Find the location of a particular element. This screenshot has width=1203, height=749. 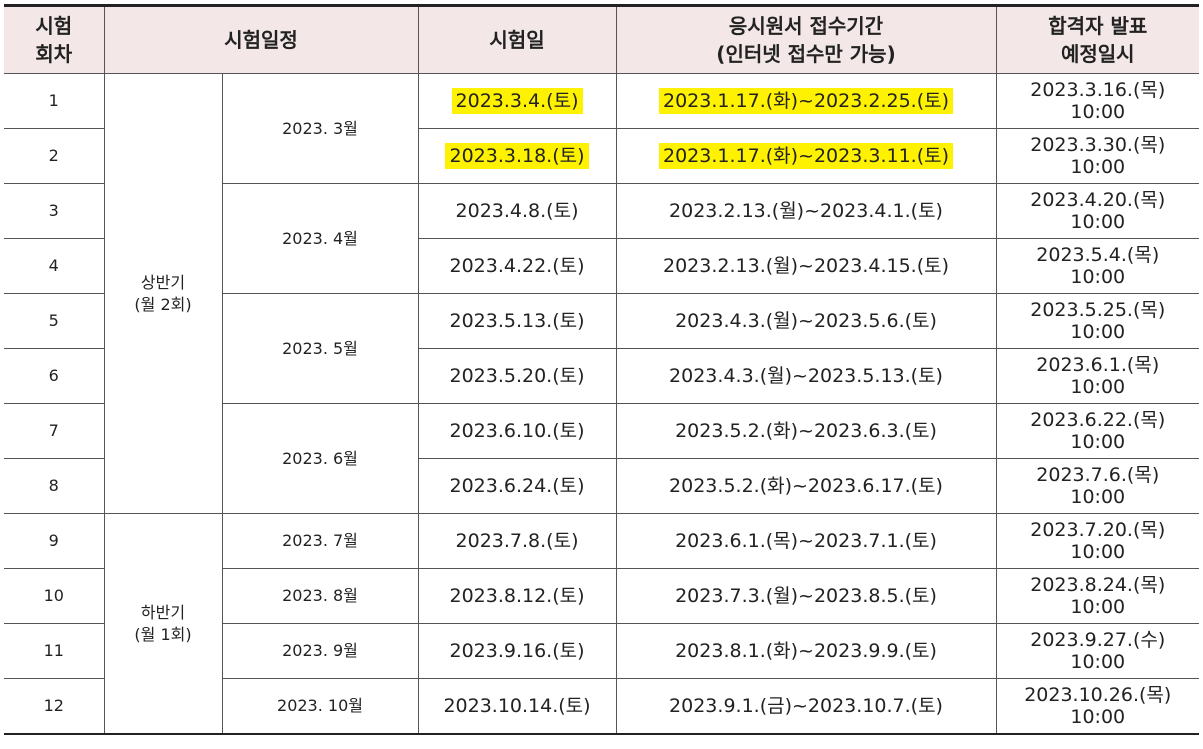

round-cell: 2 is located at coordinates (54, 156).